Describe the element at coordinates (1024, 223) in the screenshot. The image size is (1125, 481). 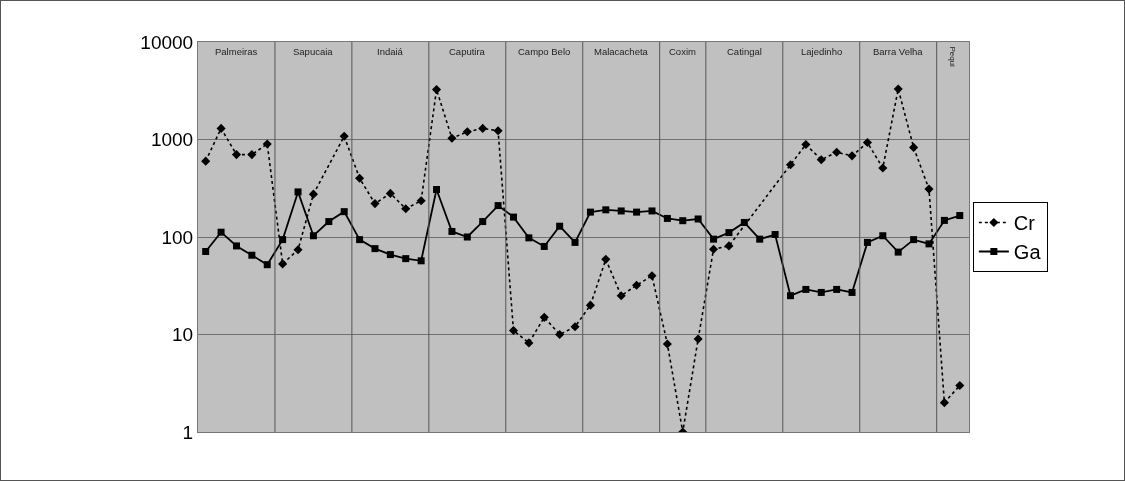
I see `legend-label: Cr` at that location.